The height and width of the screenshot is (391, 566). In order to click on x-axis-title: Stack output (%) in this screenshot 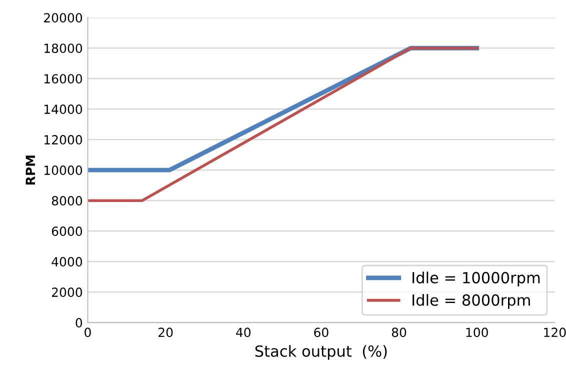, I will do `click(321, 352)`.